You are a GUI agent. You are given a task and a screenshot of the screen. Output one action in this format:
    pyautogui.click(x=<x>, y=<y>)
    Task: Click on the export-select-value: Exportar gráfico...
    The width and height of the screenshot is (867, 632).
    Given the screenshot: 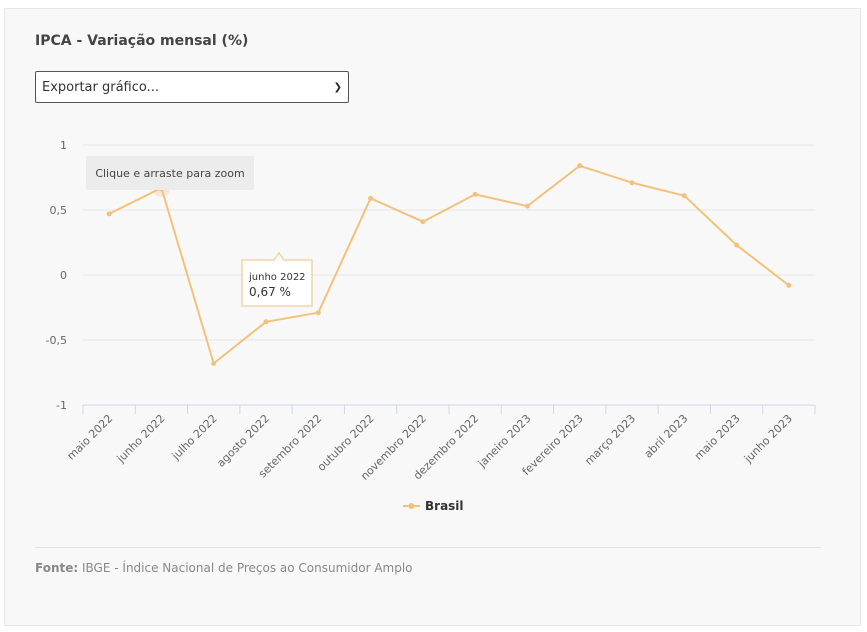 What is the action you would take?
    pyautogui.click(x=101, y=87)
    